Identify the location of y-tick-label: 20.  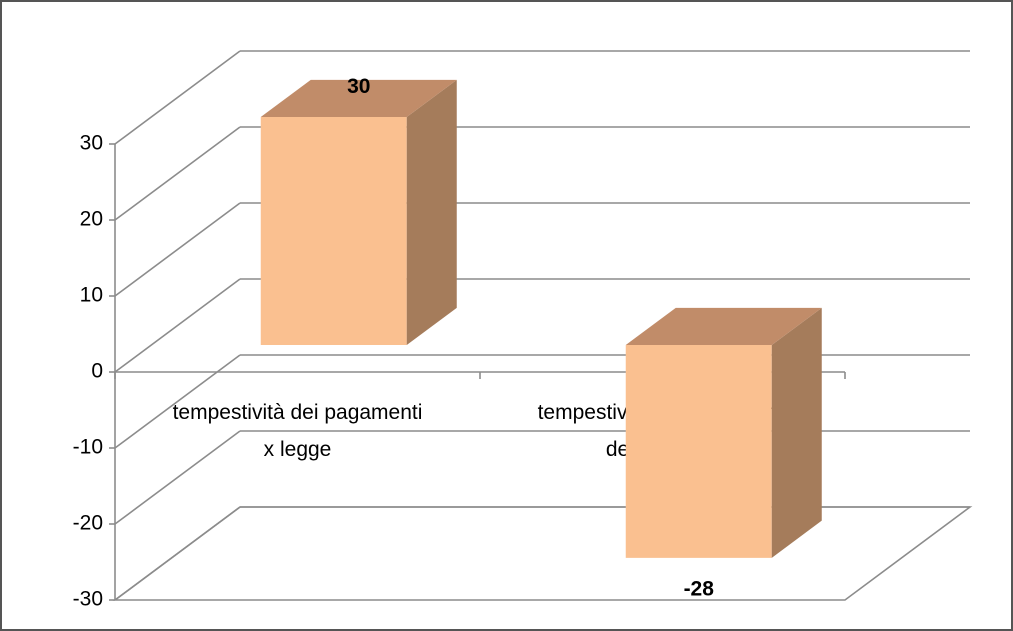
(91, 219).